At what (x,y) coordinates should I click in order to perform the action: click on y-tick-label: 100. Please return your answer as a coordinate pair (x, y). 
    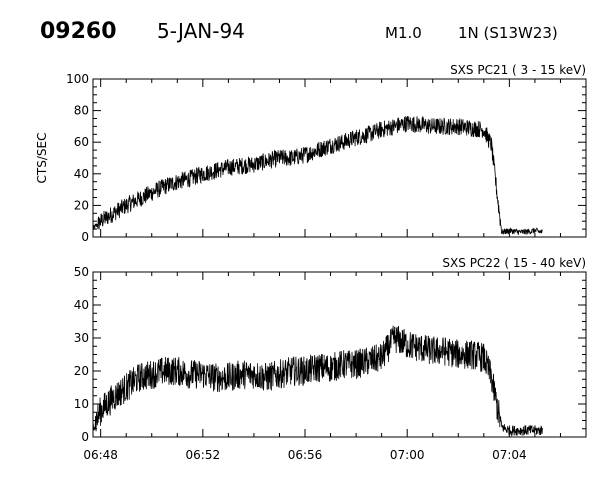
    Looking at the image, I should click on (77, 79).